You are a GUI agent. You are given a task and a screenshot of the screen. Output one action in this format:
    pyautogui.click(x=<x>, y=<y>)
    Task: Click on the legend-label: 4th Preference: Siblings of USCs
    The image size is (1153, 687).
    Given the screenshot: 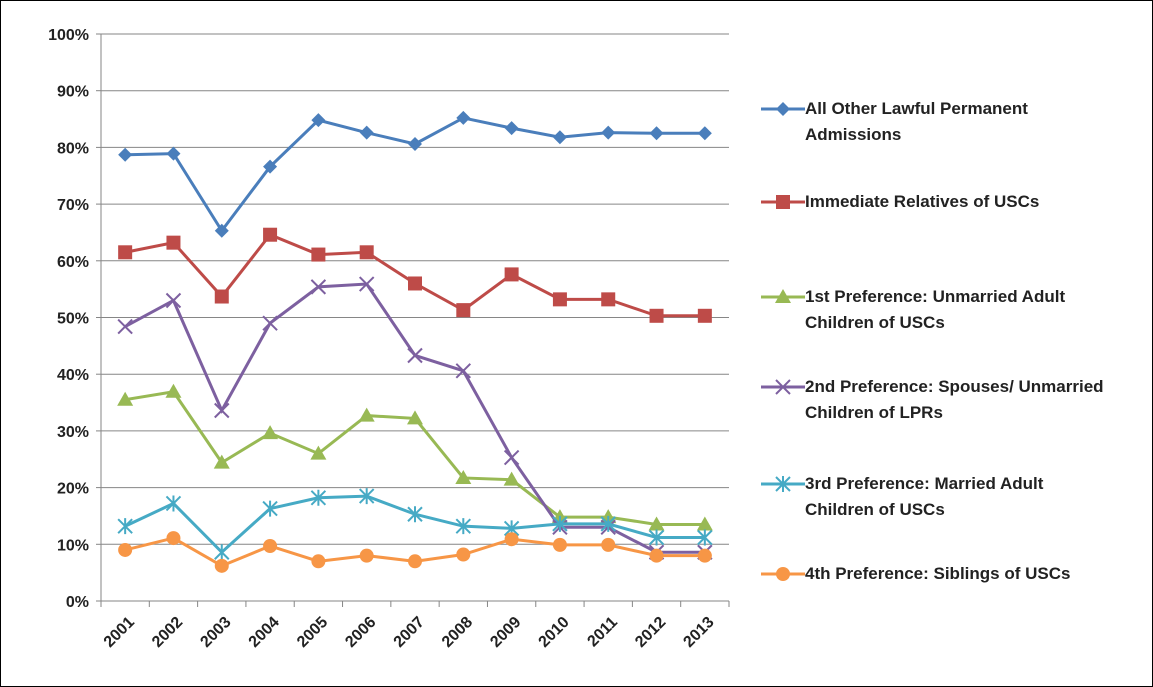 What is the action you would take?
    pyautogui.click(x=938, y=573)
    